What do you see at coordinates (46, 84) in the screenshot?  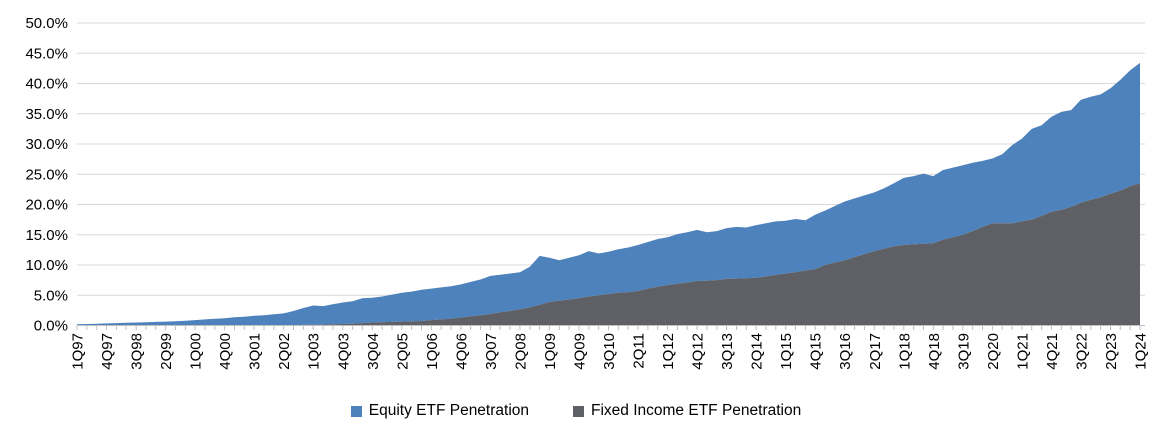 I see `y-axis-label: 40.0%` at bounding box center [46, 84].